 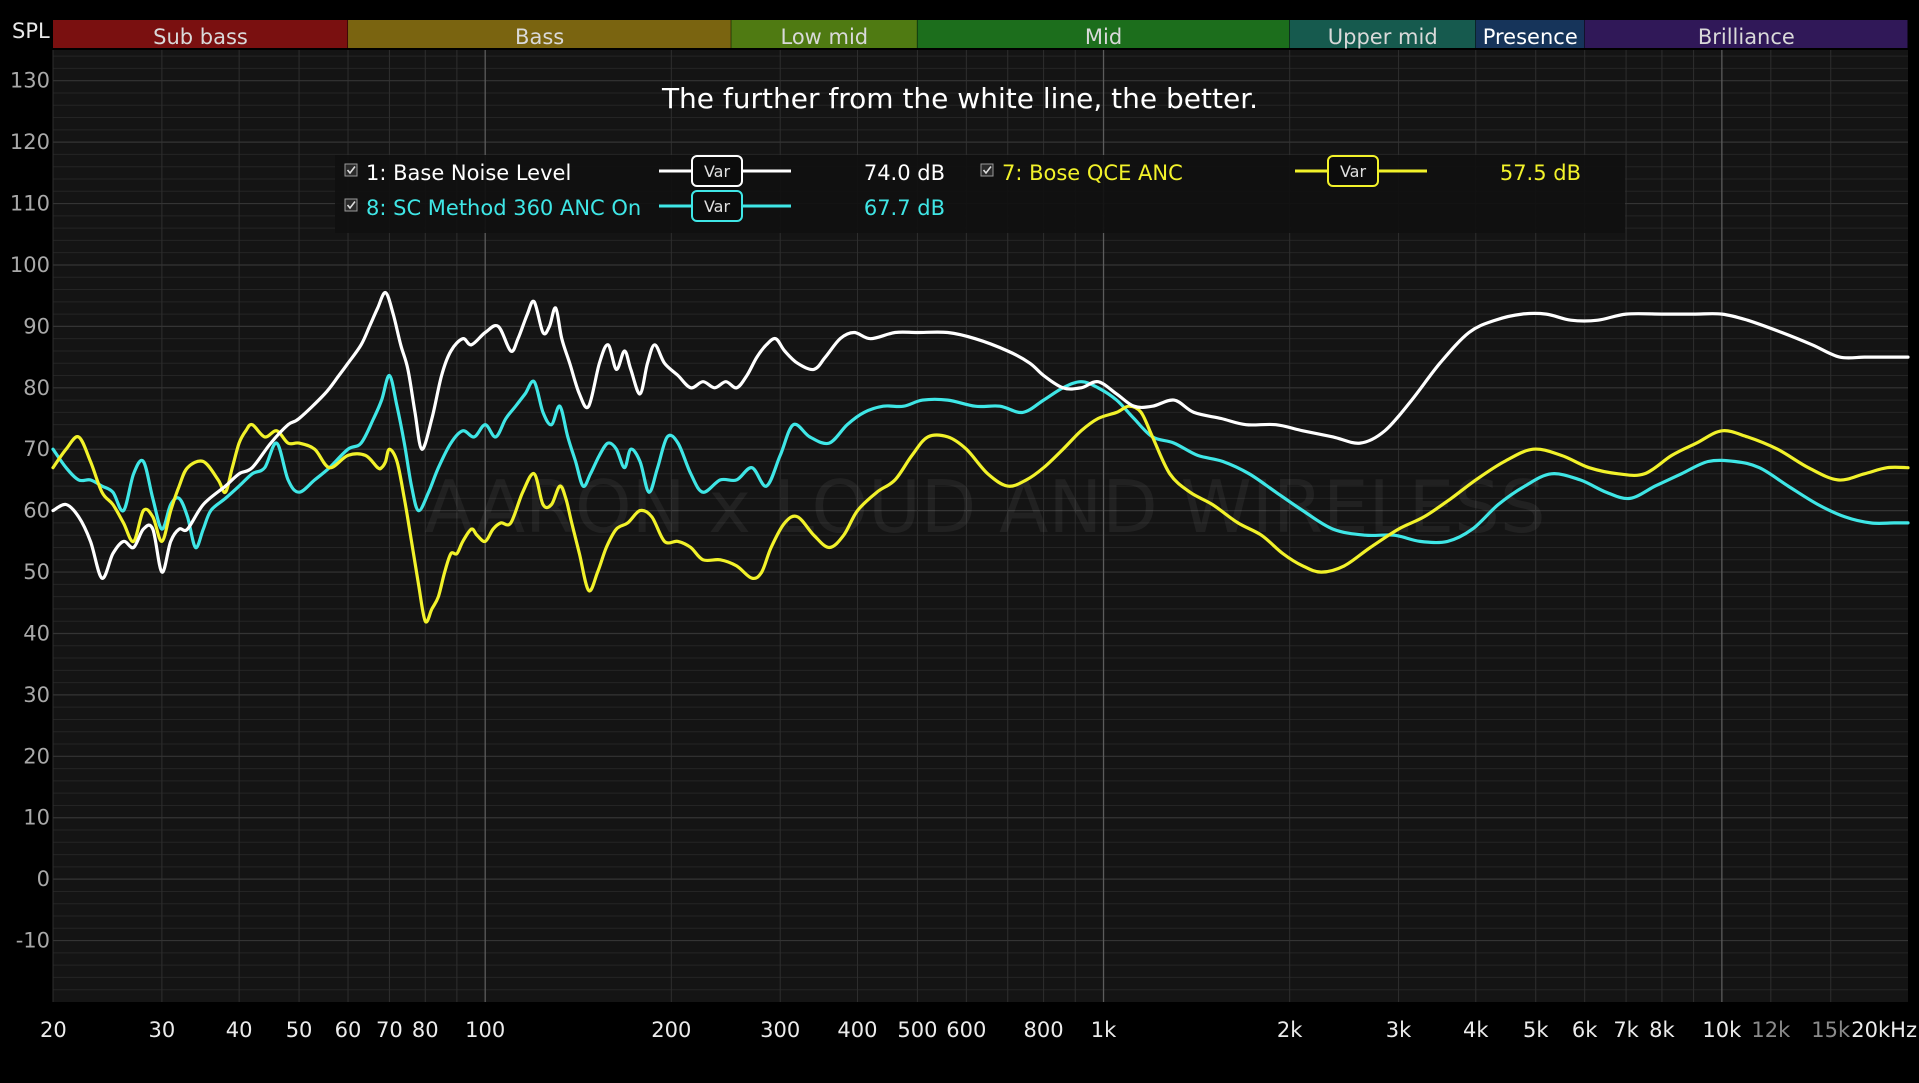 What do you see at coordinates (1884, 1030) in the screenshot?
I see `x-tick-label: 20kHz` at bounding box center [1884, 1030].